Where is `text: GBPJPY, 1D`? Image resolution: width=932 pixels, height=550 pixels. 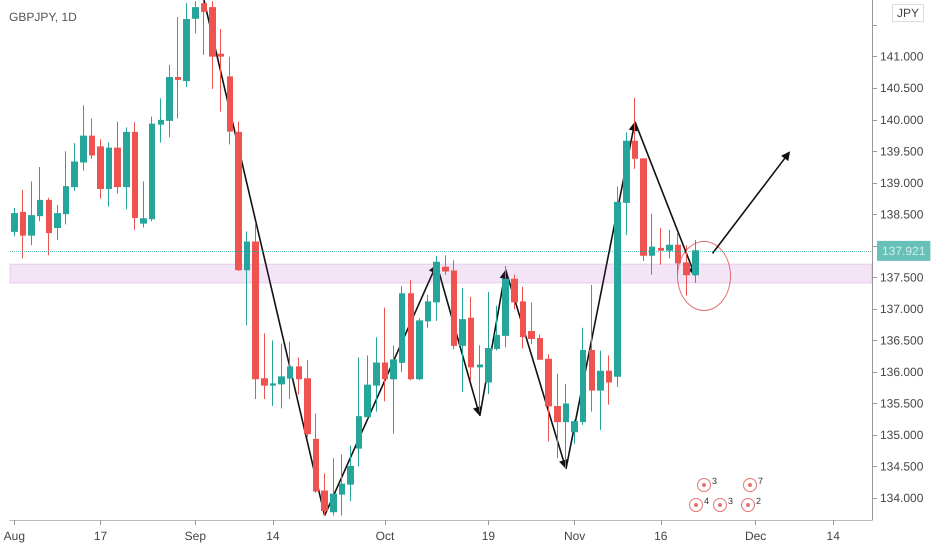
text: GBPJPY, 1D is located at coordinates (43, 17).